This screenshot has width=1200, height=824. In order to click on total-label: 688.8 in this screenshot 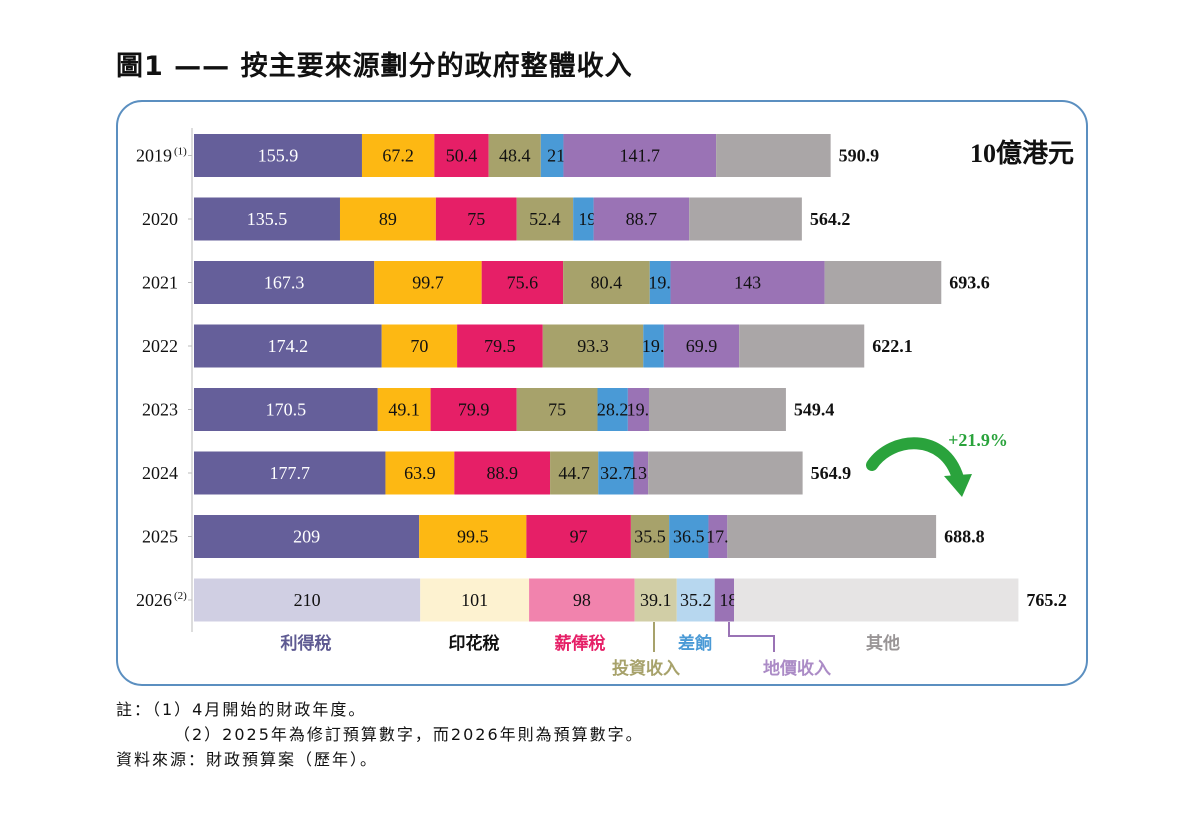, I will do `click(964, 537)`.